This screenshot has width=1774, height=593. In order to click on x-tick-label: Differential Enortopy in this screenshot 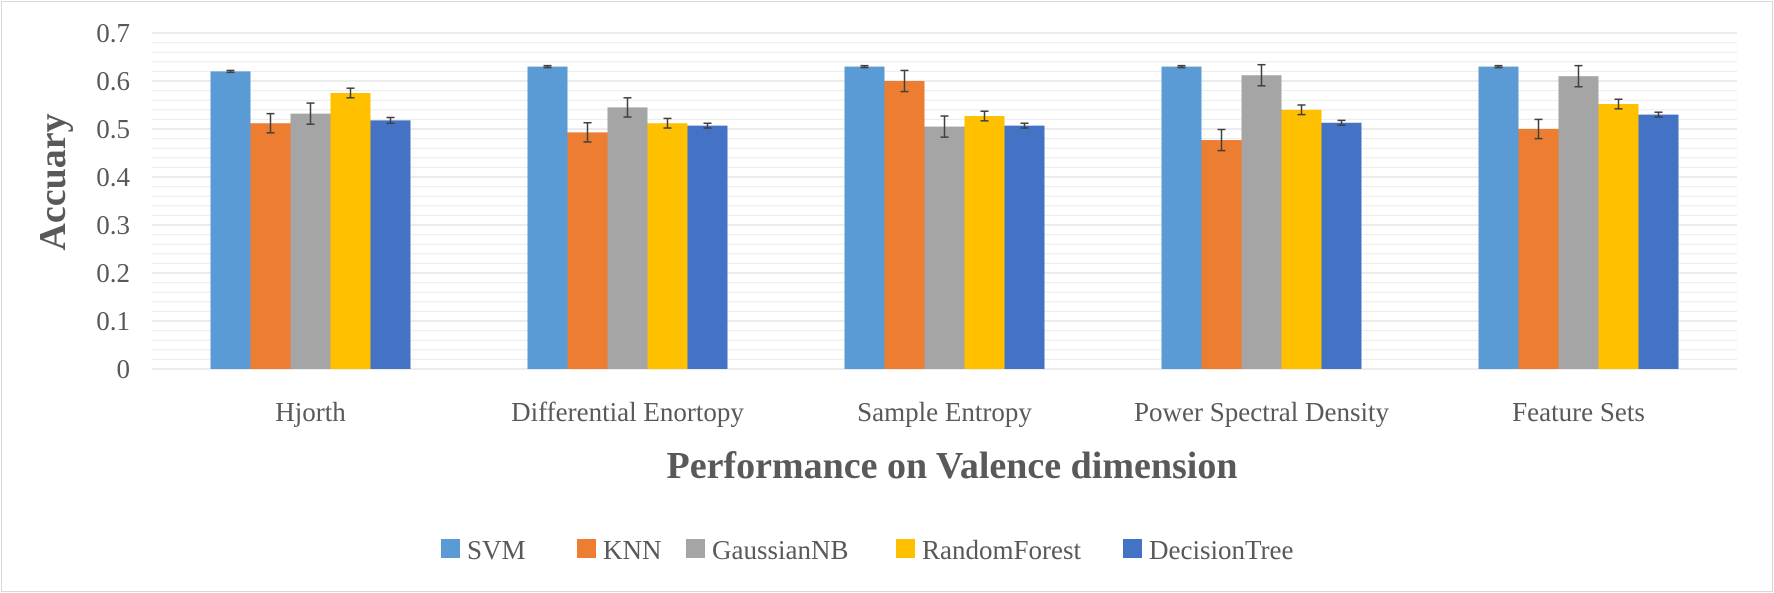, I will do `click(627, 412)`.